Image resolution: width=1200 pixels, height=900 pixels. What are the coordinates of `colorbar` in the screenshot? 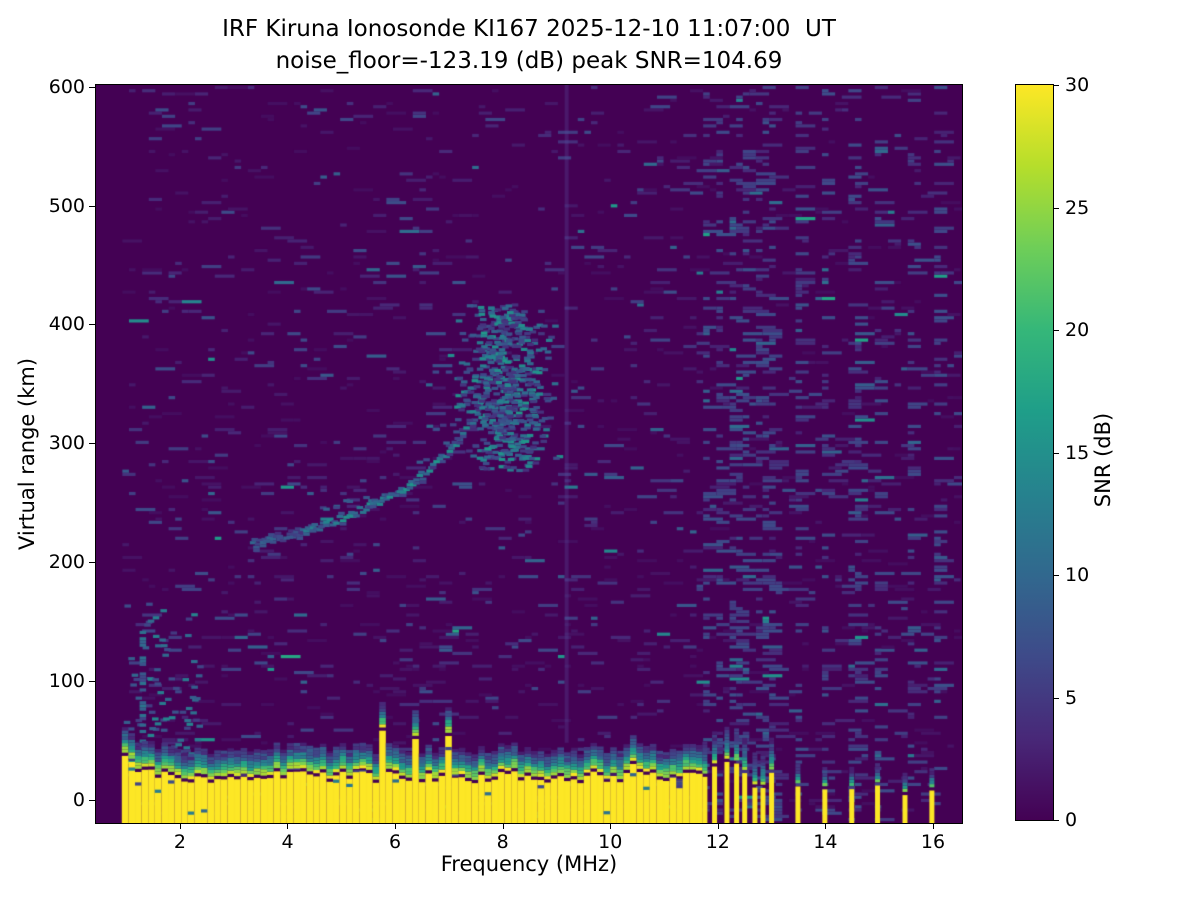 It's located at (1034, 452).